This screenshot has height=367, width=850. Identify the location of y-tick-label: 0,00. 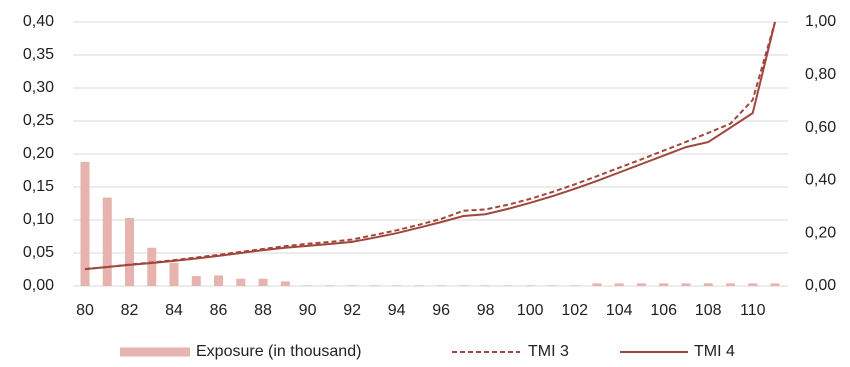
(38, 285).